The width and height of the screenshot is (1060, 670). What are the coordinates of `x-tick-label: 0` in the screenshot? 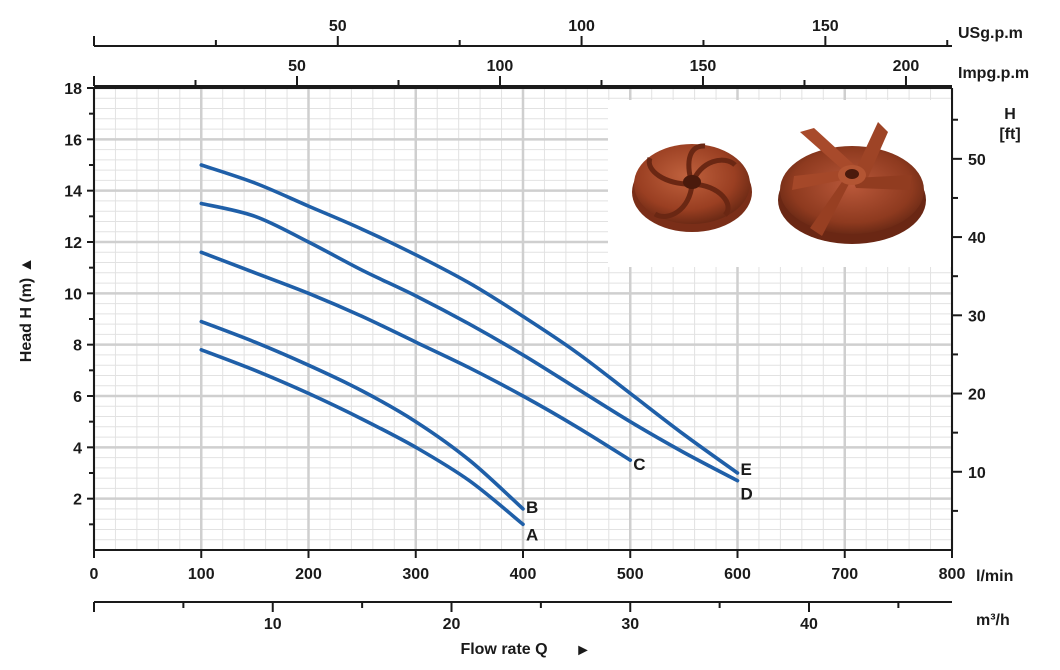 It's located at (94, 574).